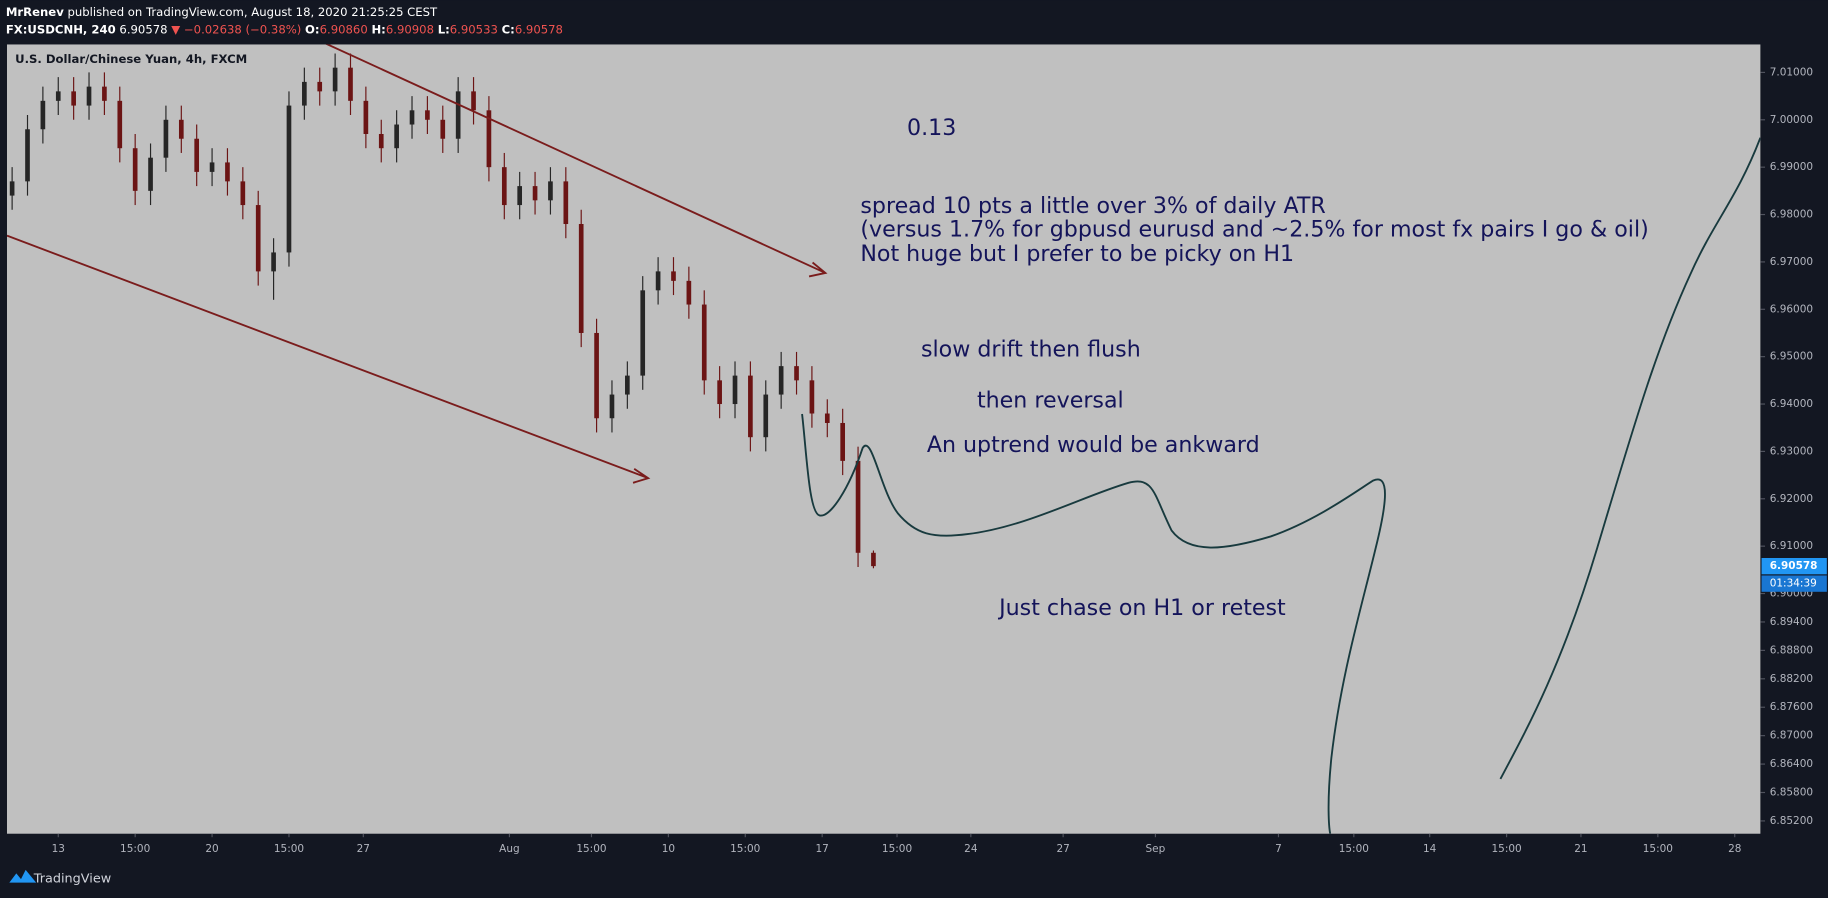 The height and width of the screenshot is (898, 1828). Describe the element at coordinates (378, 29) in the screenshot. I see `field-label: H:` at that location.